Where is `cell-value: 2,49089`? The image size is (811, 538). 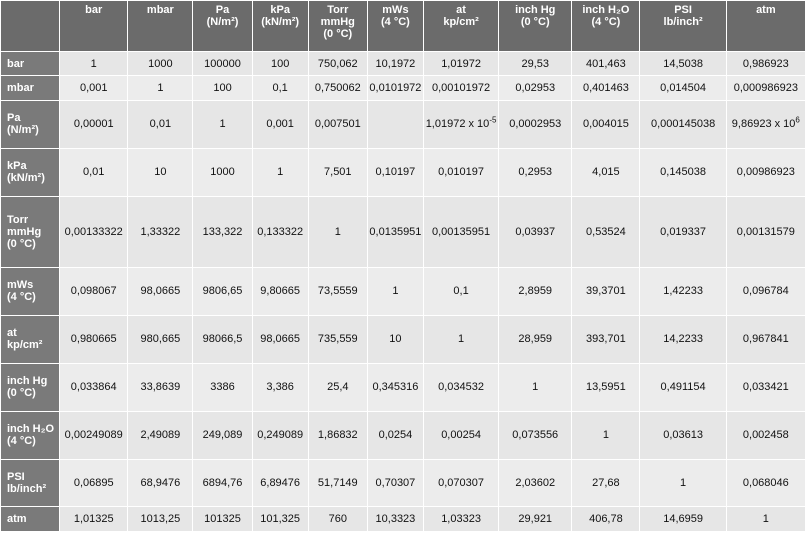
cell-value: 2,49089 is located at coordinates (160, 435).